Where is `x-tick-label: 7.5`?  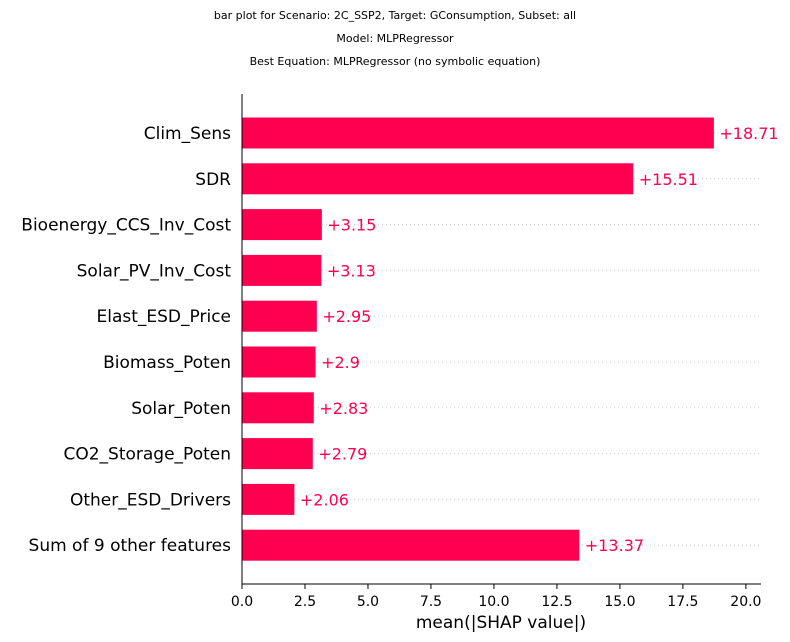
x-tick-label: 7.5 is located at coordinates (431, 602).